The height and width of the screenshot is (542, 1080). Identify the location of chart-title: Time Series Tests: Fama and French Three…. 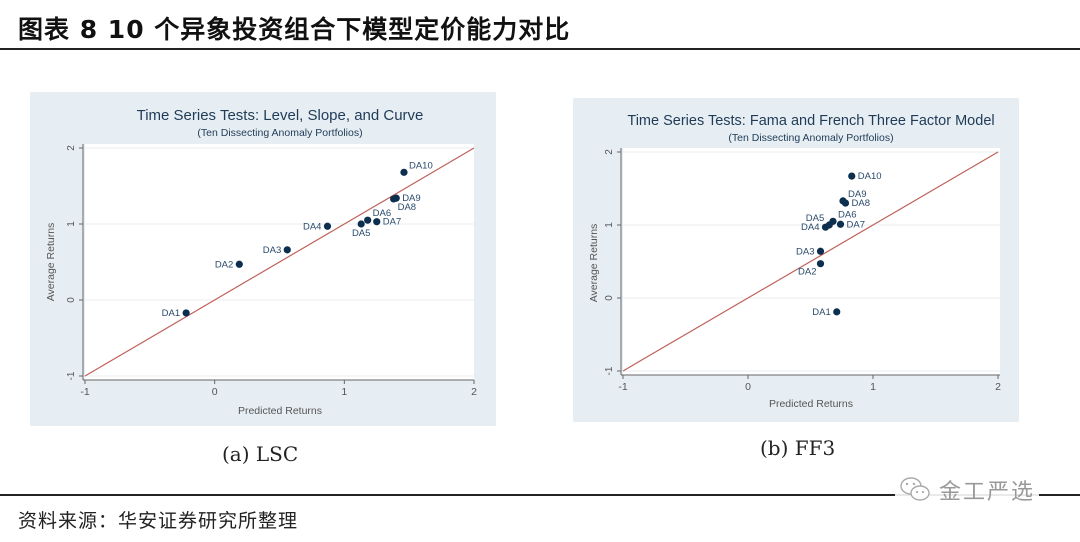
(810, 121).